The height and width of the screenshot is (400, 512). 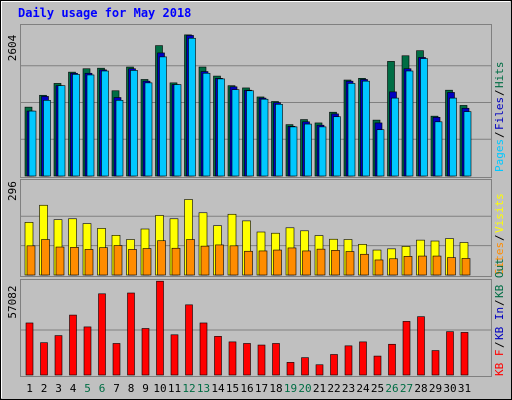 I want to click on x-tick-label: 13, so click(x=203, y=388).